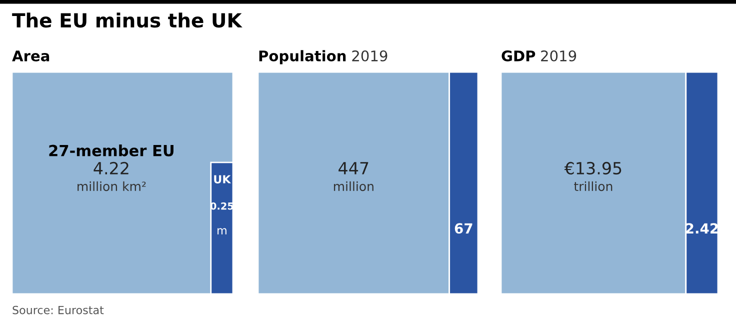  What do you see at coordinates (463, 228) in the screenshot?
I see `data-label: 67` at bounding box center [463, 228].